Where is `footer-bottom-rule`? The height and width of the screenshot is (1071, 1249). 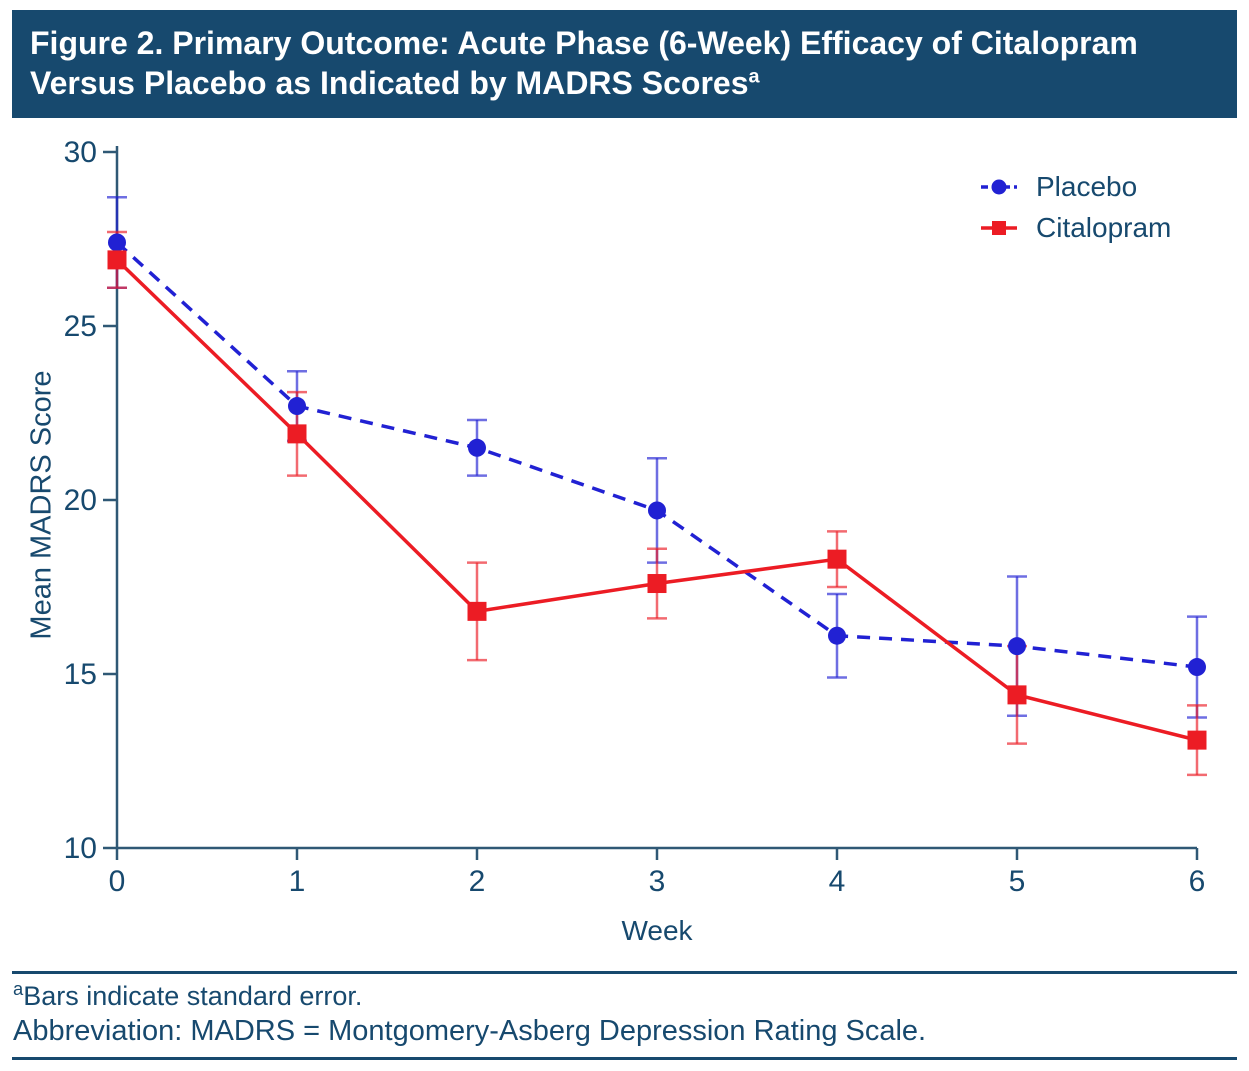 footer-bottom-rule is located at coordinates (624, 1058).